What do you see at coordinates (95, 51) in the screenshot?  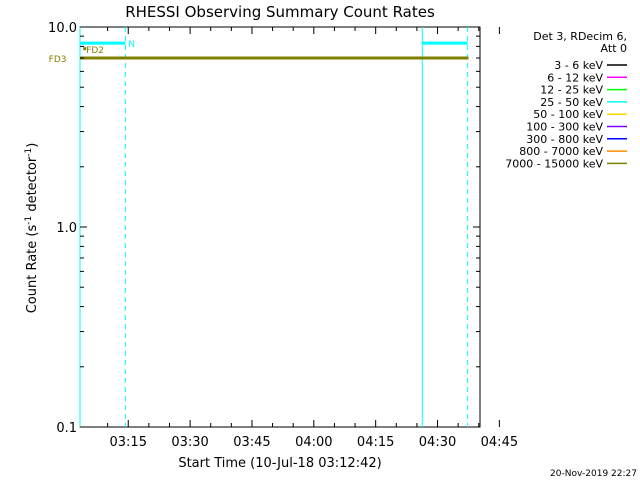 I see `annotation-fd2: FD2` at bounding box center [95, 51].